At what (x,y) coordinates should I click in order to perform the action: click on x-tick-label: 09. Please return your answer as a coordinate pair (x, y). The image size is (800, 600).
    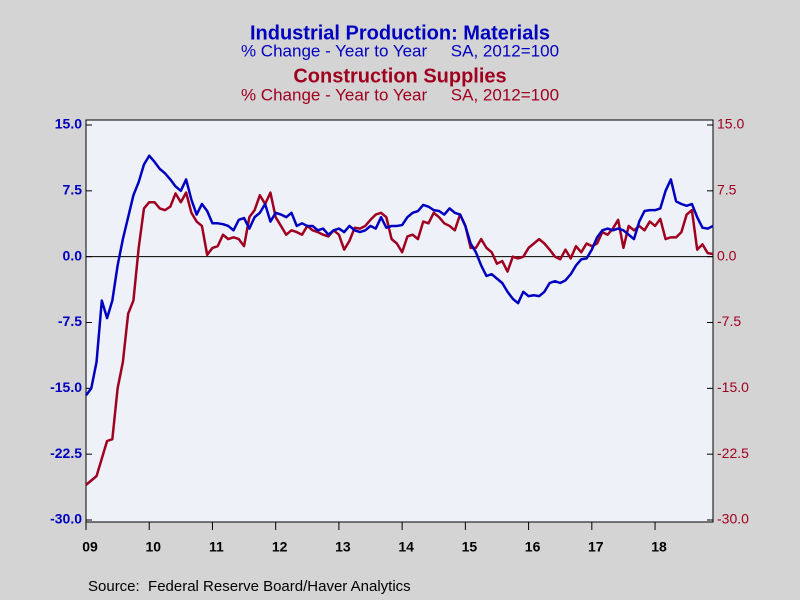
    Looking at the image, I should click on (90, 547).